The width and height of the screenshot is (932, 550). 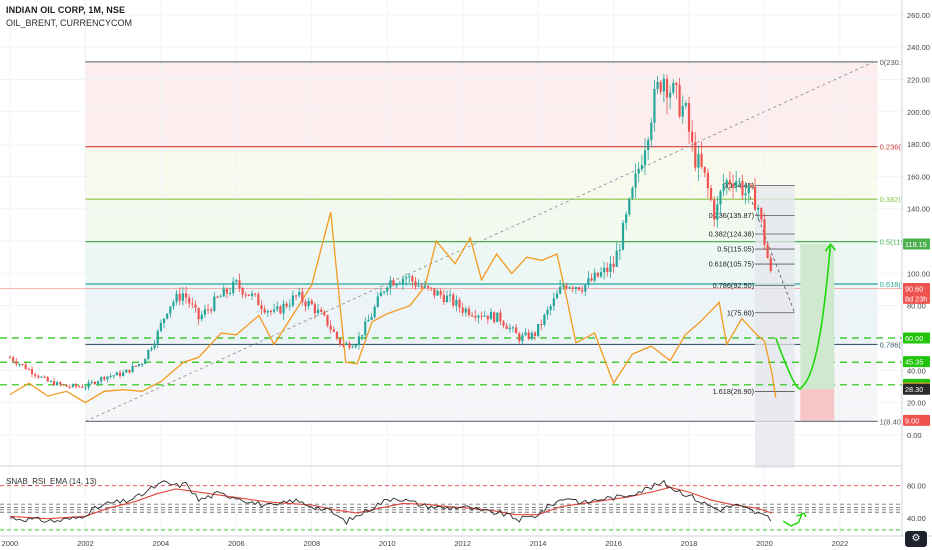 I want to click on minor-fib-label: 0.786(92.50), so click(x=733, y=285).